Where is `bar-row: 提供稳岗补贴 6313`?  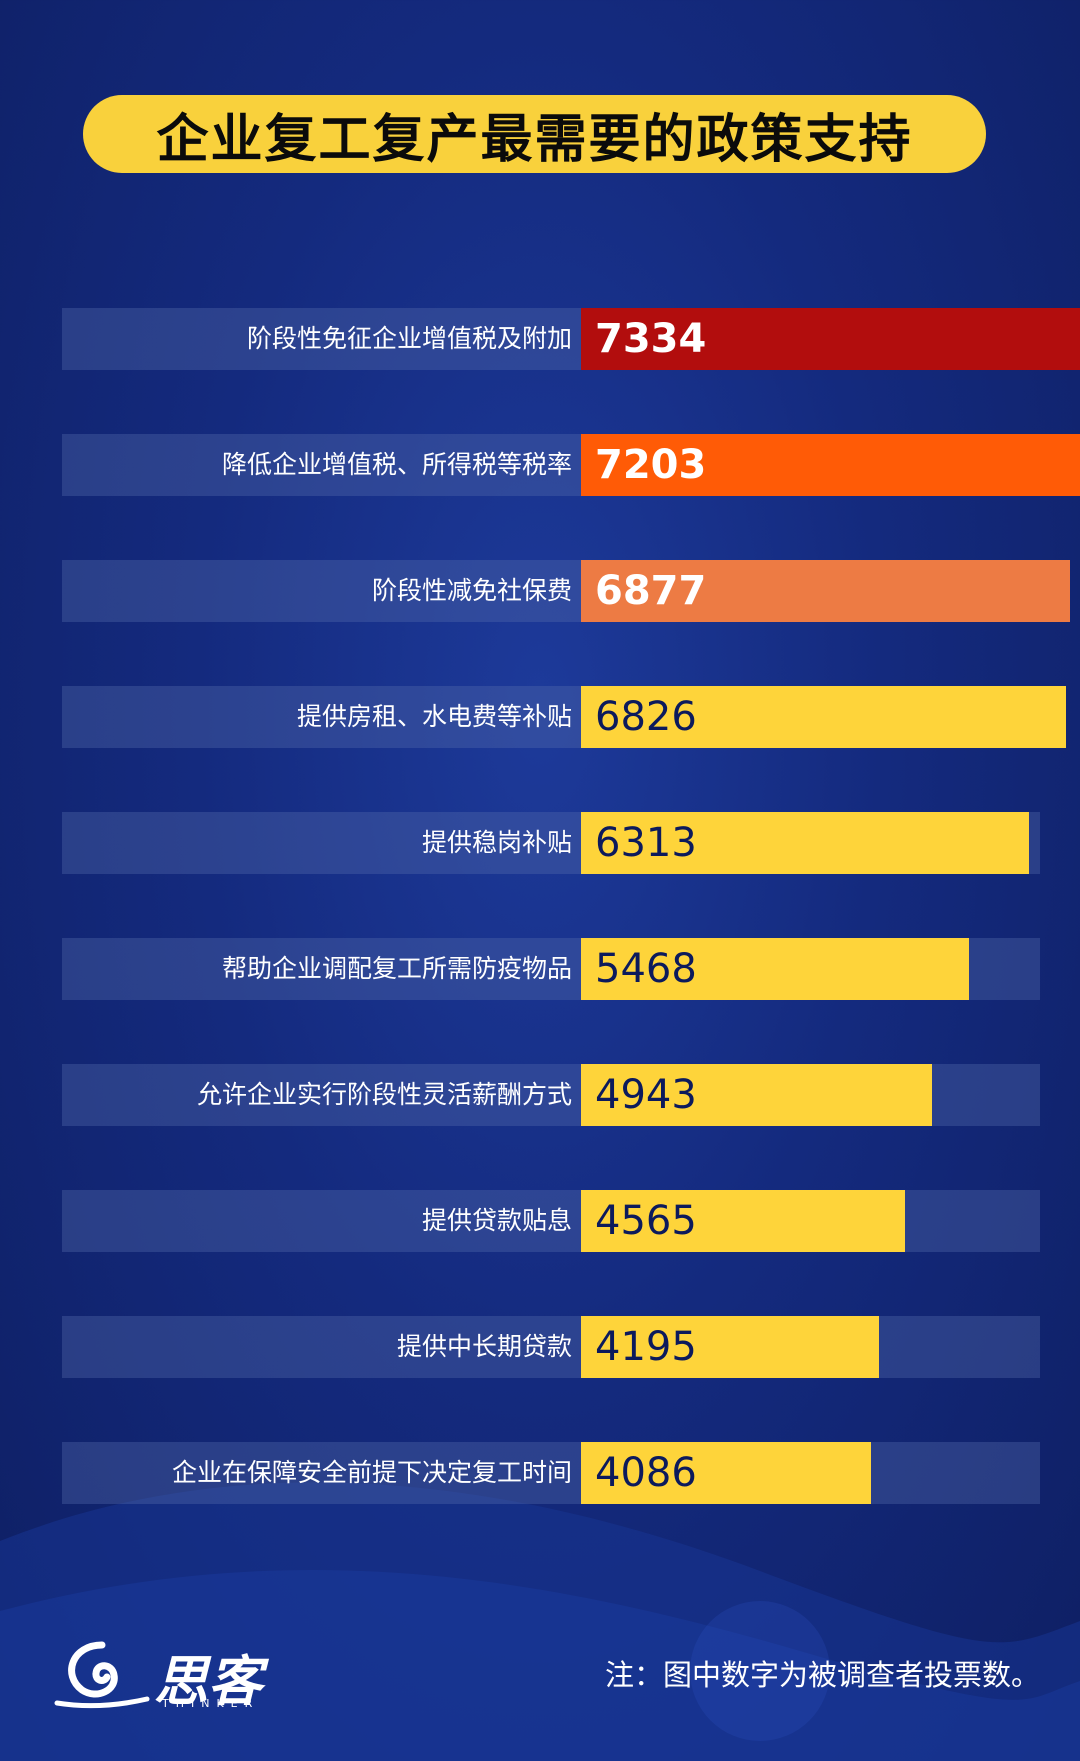
bar-row: 提供稳岗补贴 6313 is located at coordinates (551, 843).